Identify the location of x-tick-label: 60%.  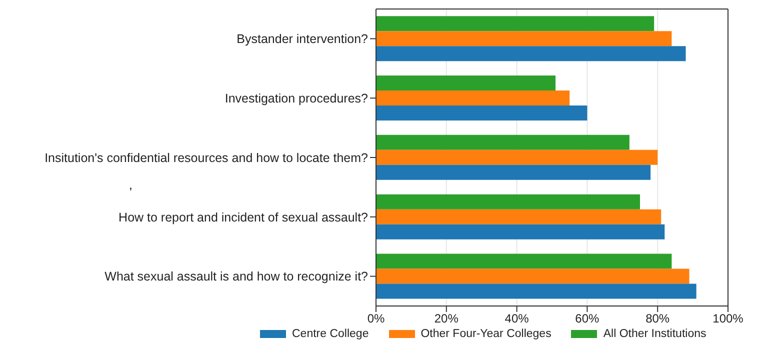
(587, 319).